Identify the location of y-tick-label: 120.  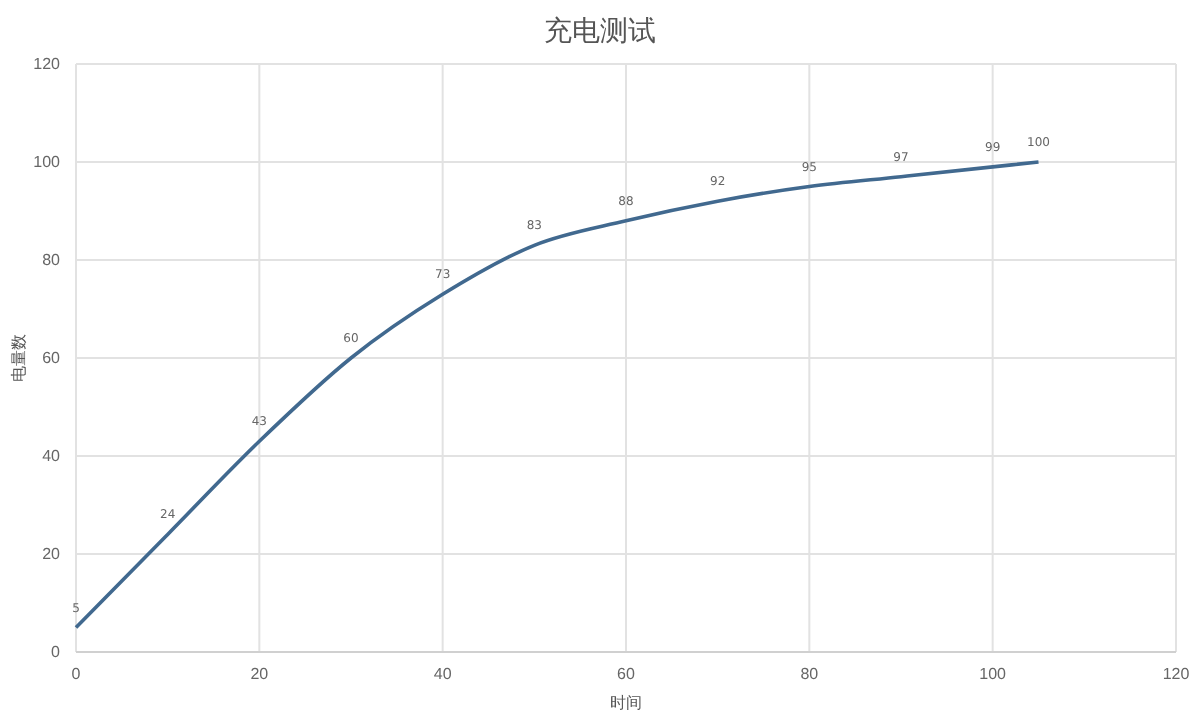
(47, 64).